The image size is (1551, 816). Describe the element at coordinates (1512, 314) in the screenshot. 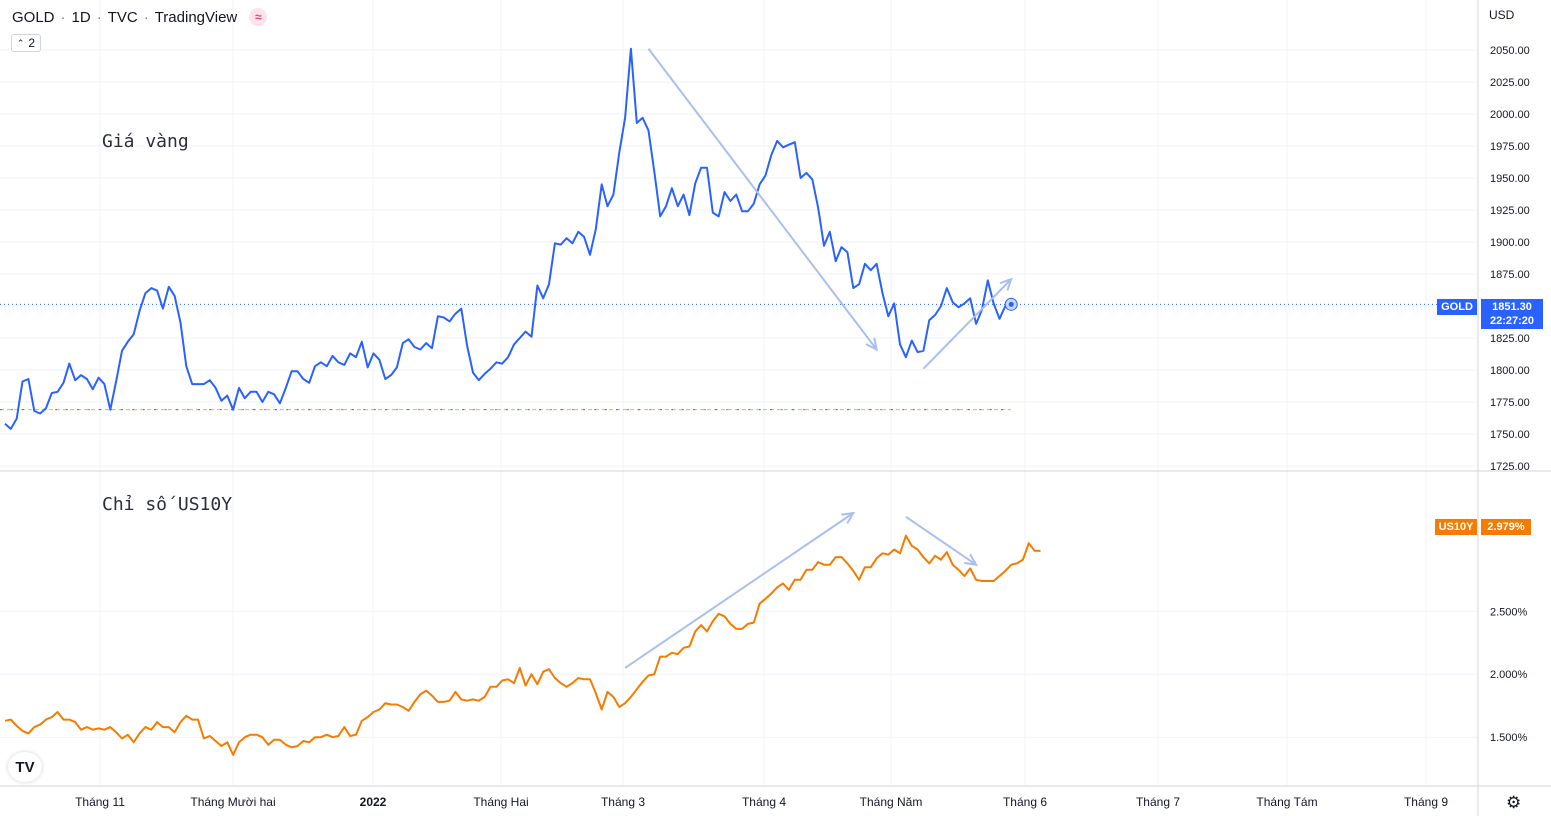

I see `gold-price-tag: 1851.30 22:27:20` at that location.